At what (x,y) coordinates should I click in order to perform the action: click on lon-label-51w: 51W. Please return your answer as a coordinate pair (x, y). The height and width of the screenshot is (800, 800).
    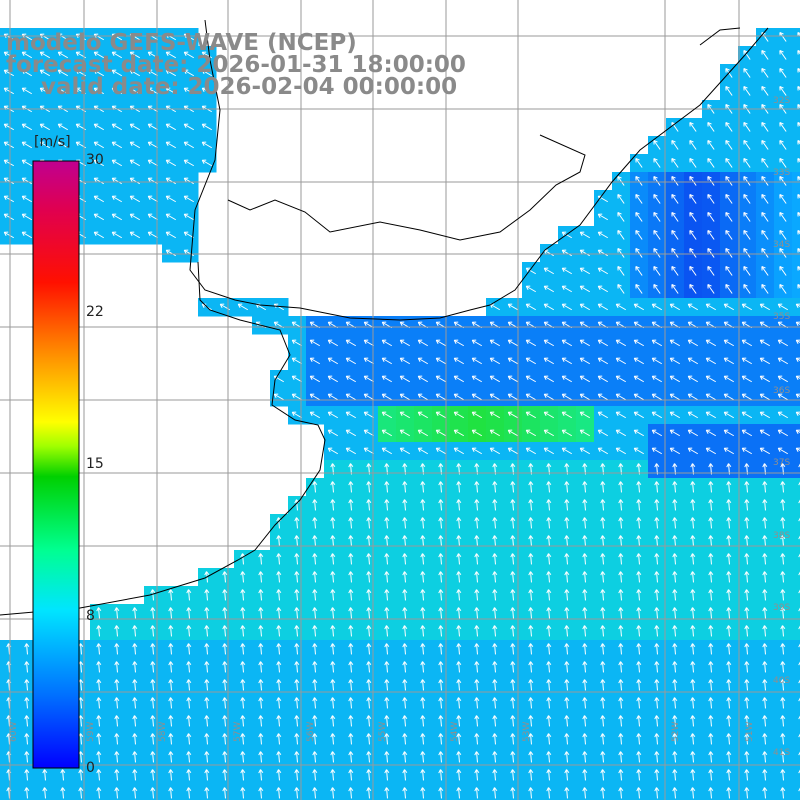
    Looking at the image, I should click on (750, 731).